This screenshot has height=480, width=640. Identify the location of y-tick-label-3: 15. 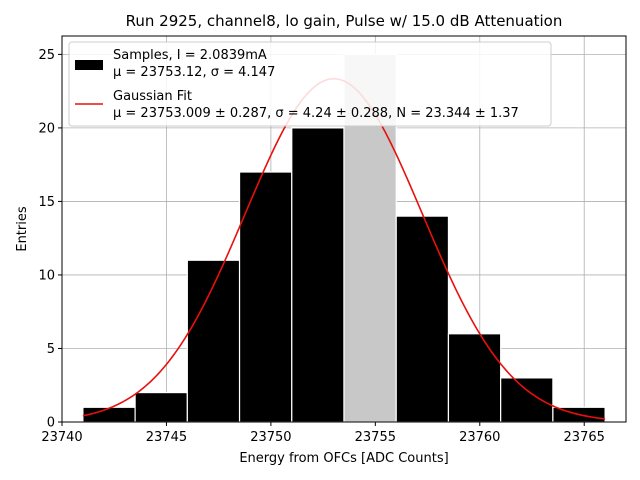
(46, 202).